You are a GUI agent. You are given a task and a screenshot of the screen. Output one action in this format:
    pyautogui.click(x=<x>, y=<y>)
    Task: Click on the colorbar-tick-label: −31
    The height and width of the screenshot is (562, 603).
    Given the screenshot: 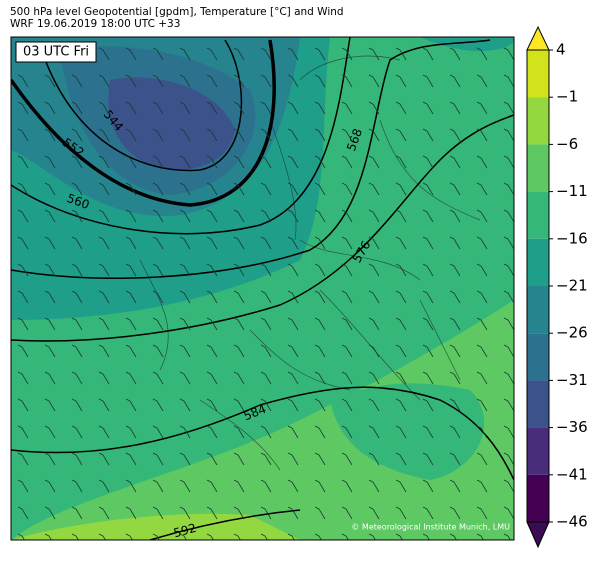 What is the action you would take?
    pyautogui.click(x=572, y=380)
    